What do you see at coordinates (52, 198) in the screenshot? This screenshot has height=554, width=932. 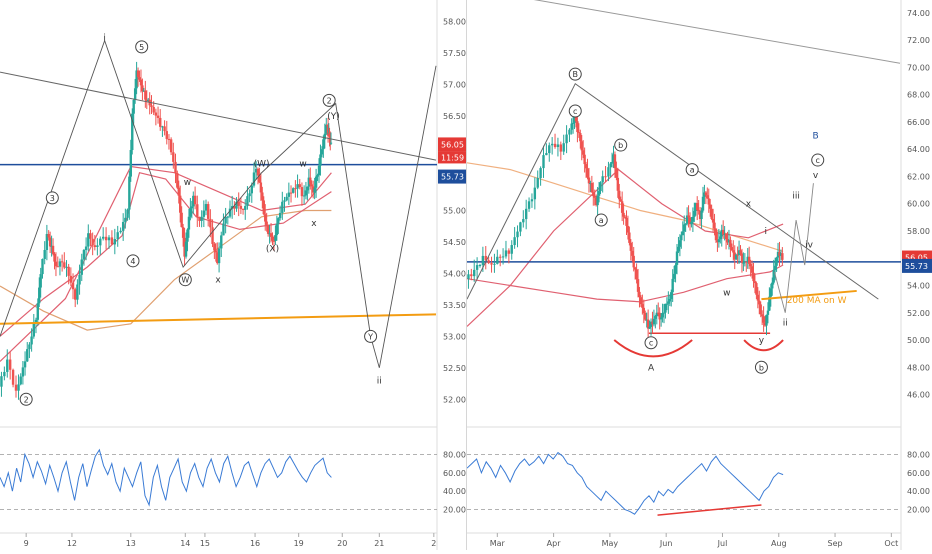 I see `wave-label: 3` at bounding box center [52, 198].